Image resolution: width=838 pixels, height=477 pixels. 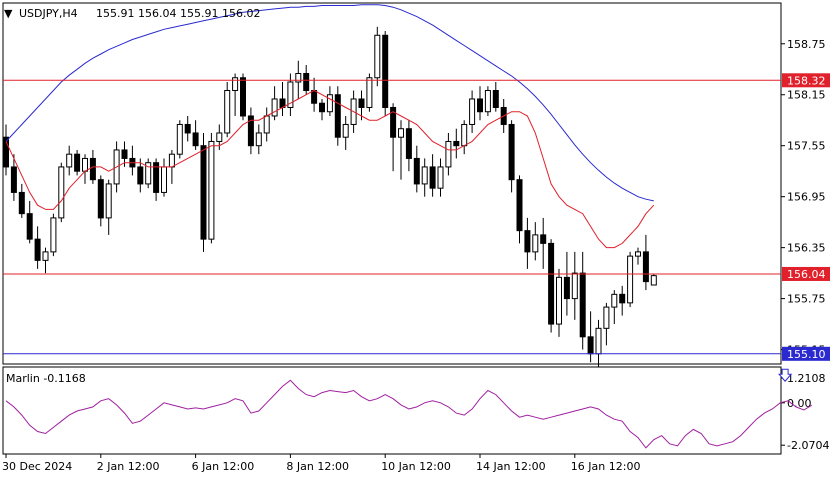 What do you see at coordinates (806, 353) in the screenshot?
I see `level-tag-155.10` at bounding box center [806, 353].